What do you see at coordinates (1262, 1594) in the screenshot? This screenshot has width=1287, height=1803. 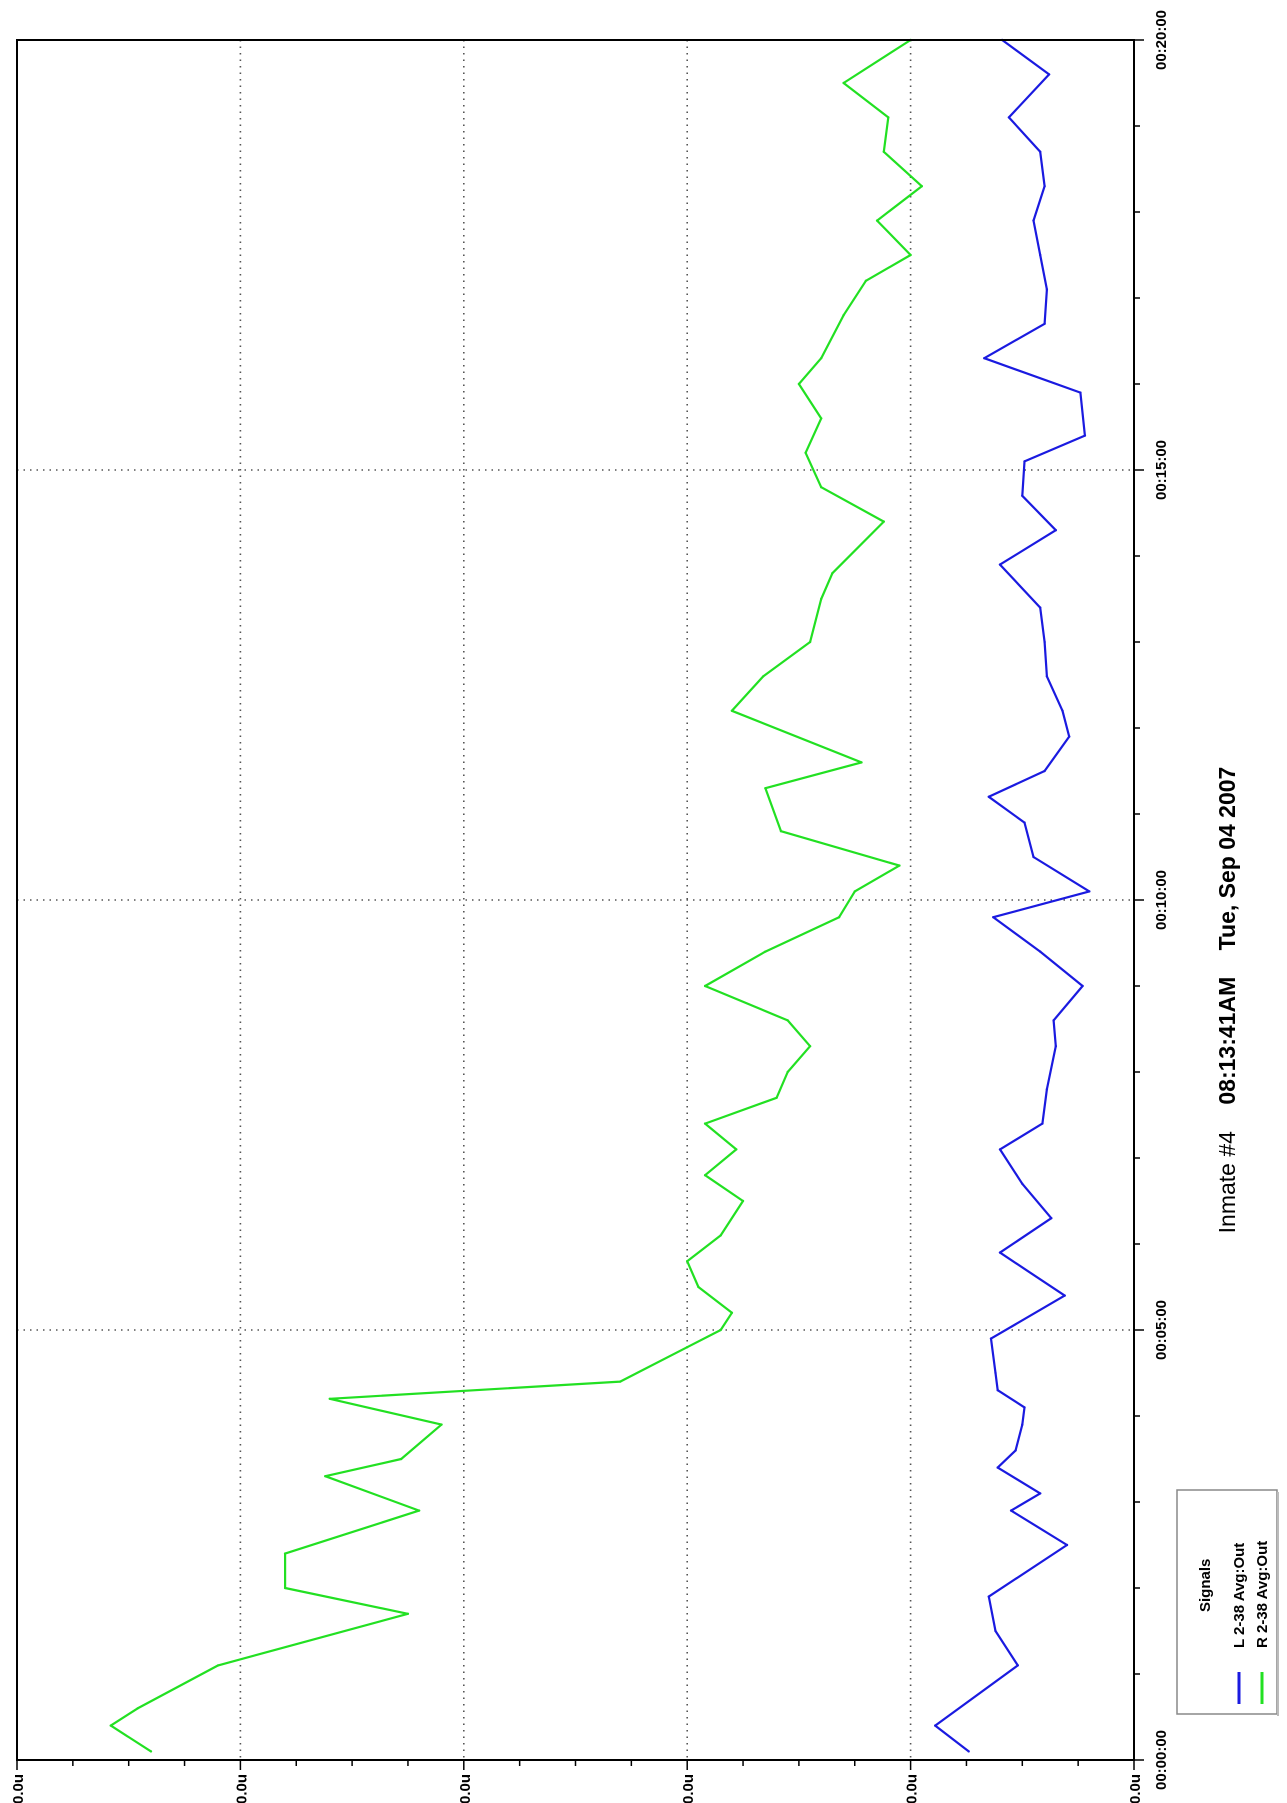 I see `legend-entry-right: R 2-38 Avg:Out` at bounding box center [1262, 1594].